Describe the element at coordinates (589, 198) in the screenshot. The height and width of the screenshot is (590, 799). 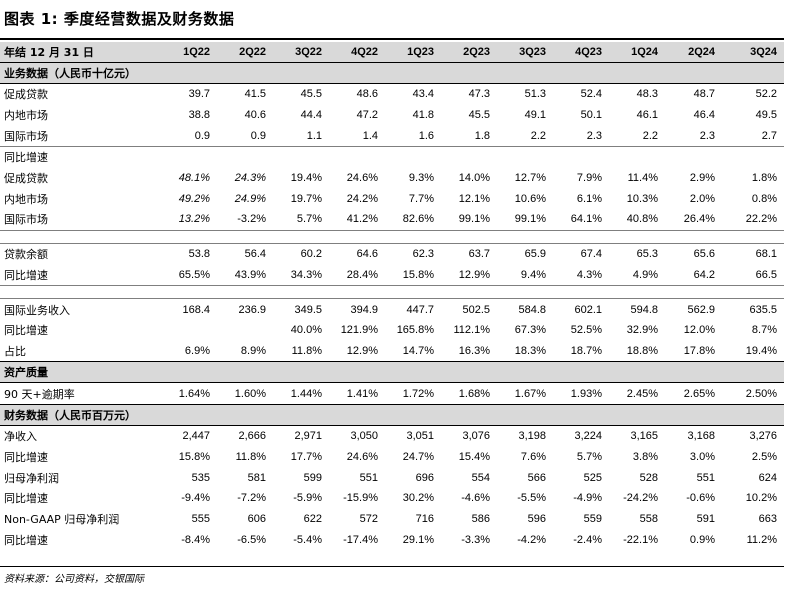
I see `table-cell: 6.1%` at that location.